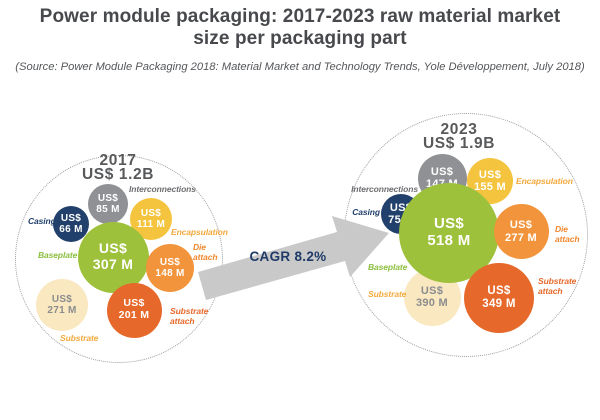 The width and height of the screenshot is (600, 420). I want to click on part-label-2023-casing: Casing, so click(366, 212).